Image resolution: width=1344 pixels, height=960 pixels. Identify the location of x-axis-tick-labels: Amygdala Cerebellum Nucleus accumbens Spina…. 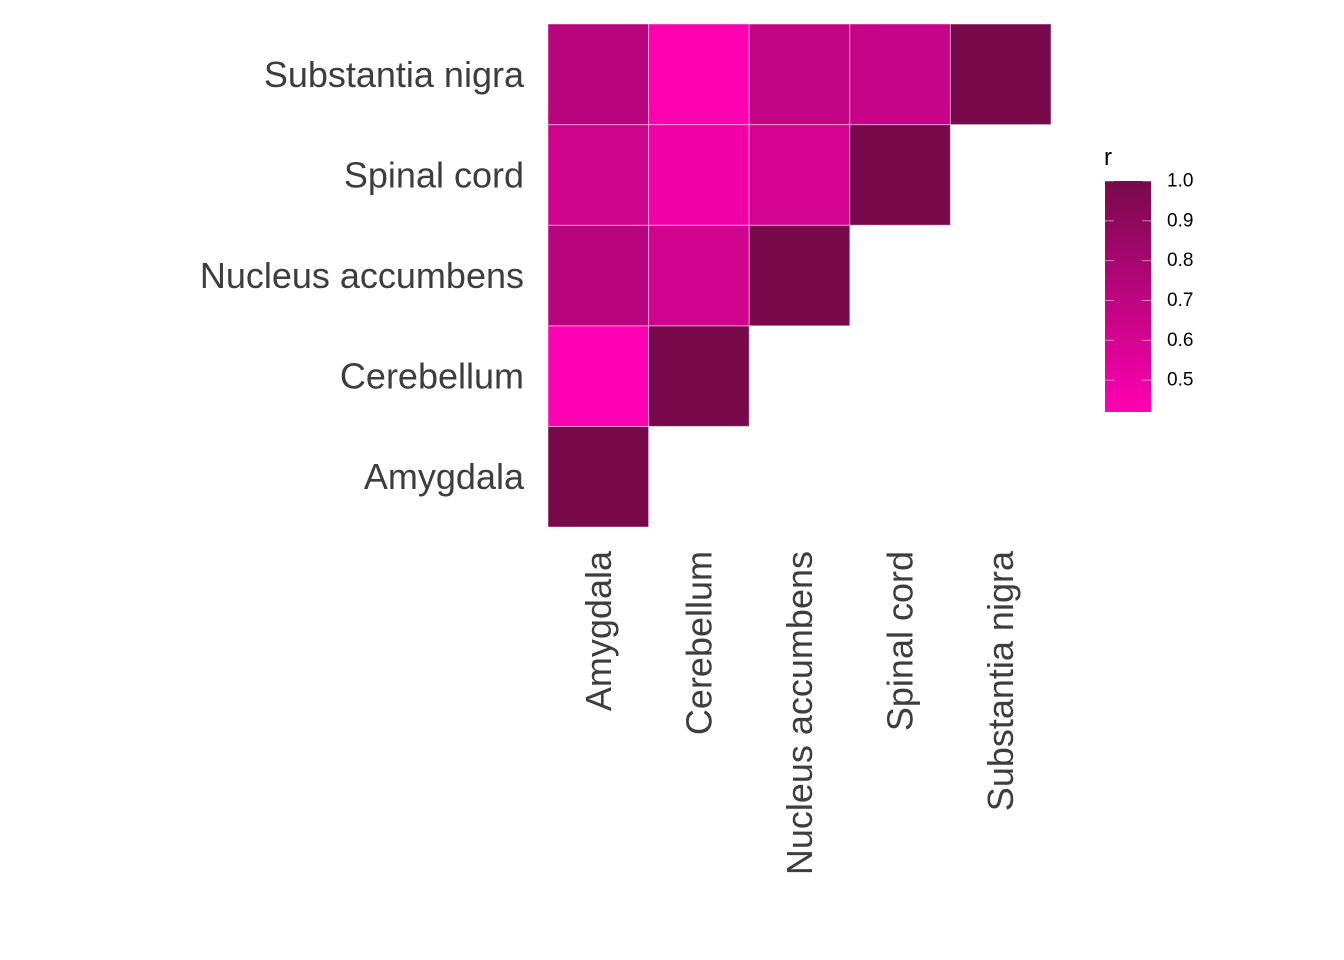
(799, 712).